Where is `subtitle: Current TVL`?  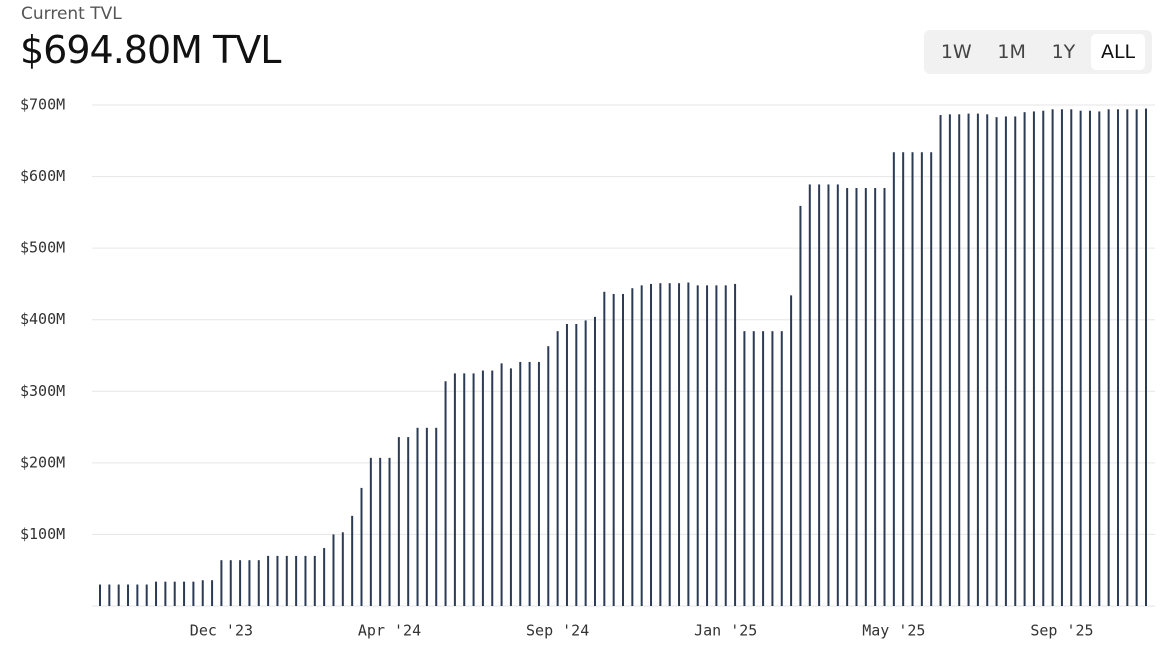 subtitle: Current TVL is located at coordinates (71, 14).